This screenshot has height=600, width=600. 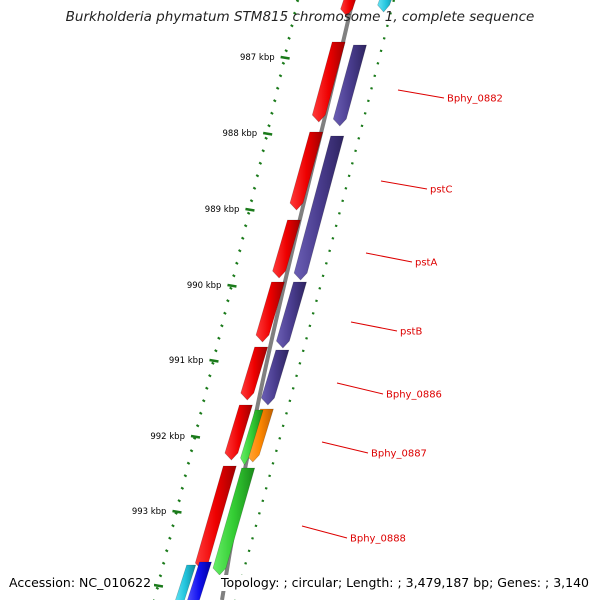 What do you see at coordinates (378, 539) in the screenshot?
I see `gene-label: Bphy_0888` at bounding box center [378, 539].